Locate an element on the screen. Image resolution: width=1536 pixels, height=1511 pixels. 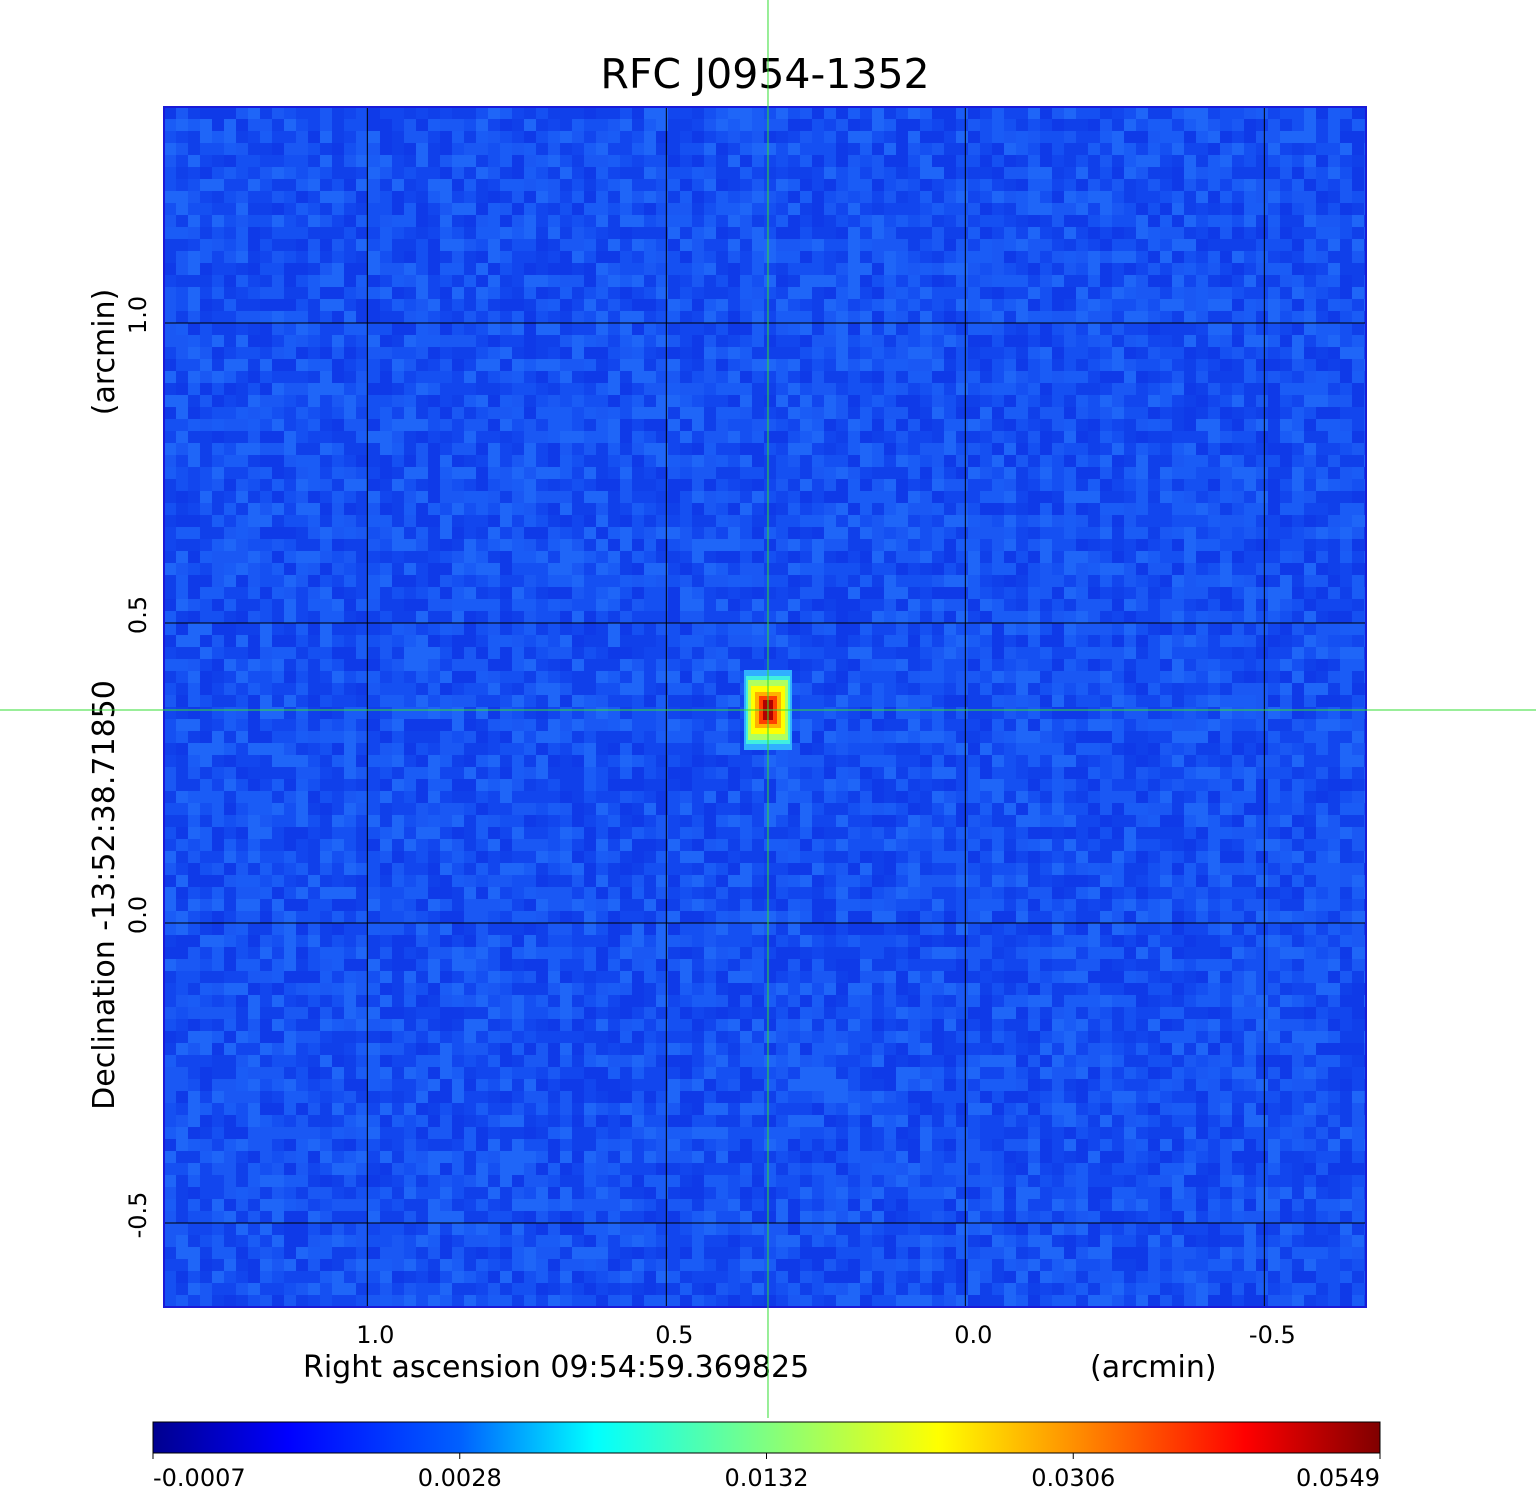
colorbar is located at coordinates (766, 1437).